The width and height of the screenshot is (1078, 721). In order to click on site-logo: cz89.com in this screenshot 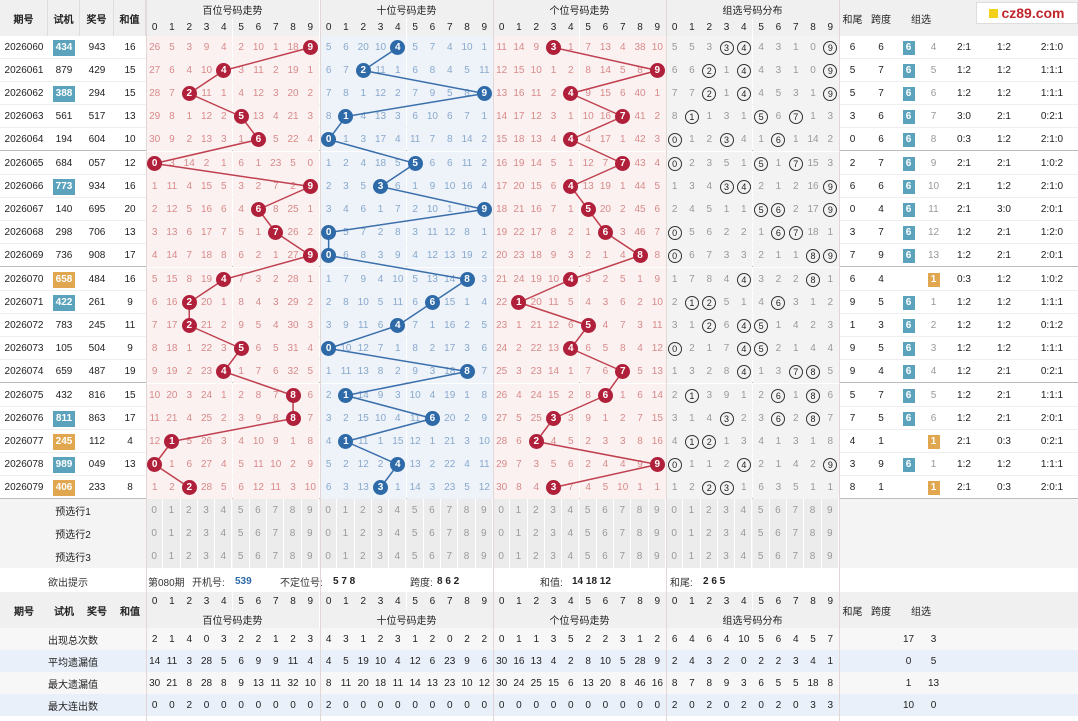, I will do `click(1027, 13)`.